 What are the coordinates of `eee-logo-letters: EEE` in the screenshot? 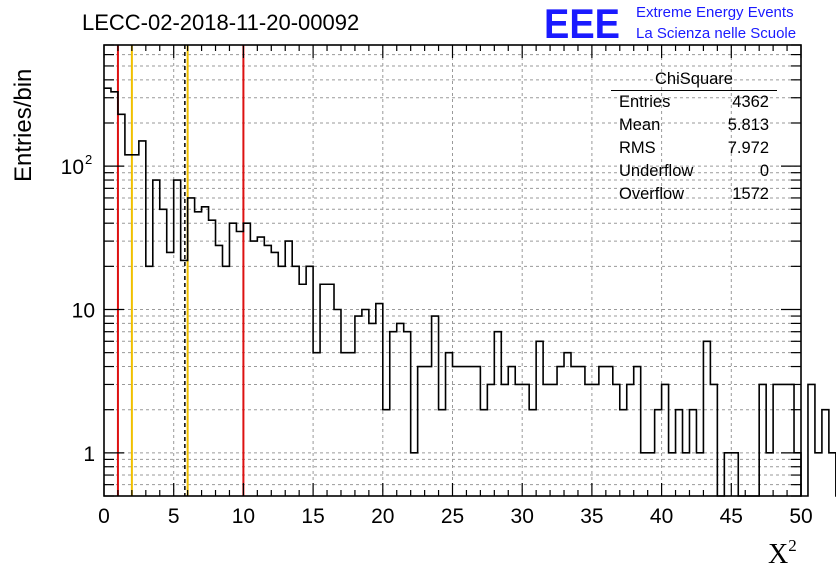 It's located at (582, 23).